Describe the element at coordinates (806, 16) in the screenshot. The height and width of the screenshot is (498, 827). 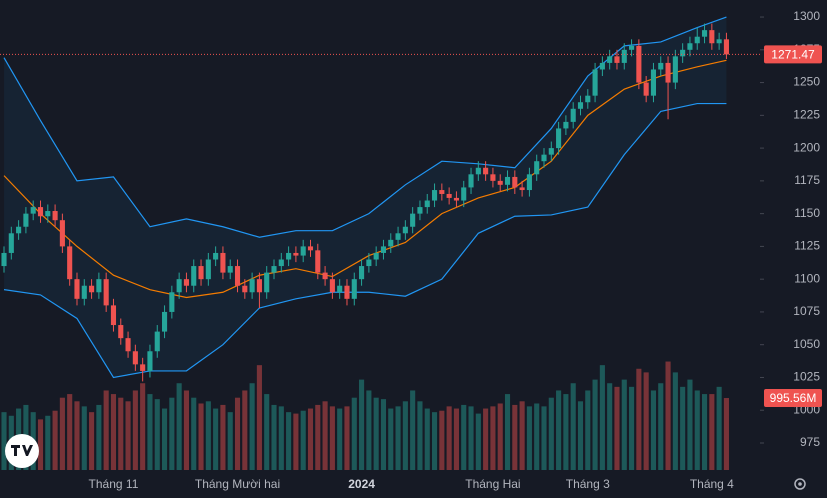
I see `y-tick-label: 1300` at that location.